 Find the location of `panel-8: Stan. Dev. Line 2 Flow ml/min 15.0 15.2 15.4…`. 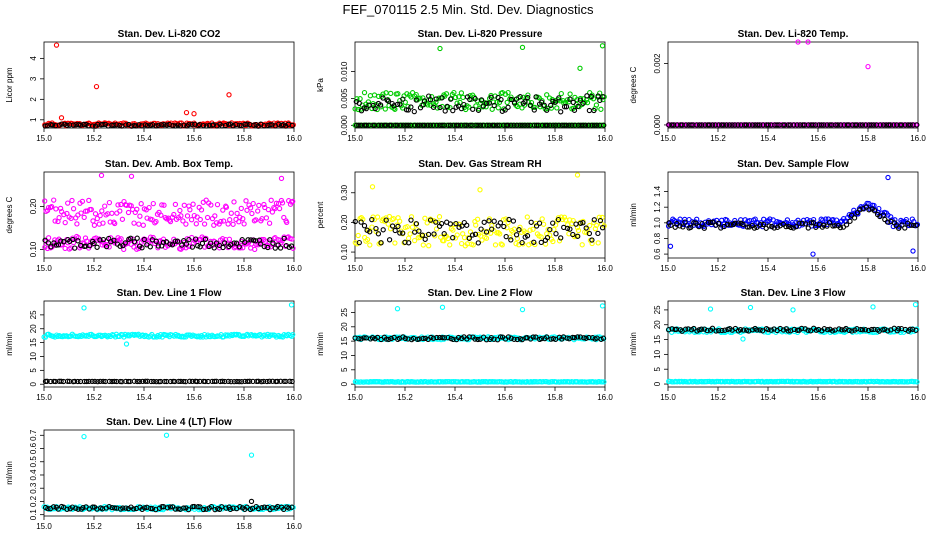

panel-8: Stan. Dev. Line 2 Flow ml/min 15.0 15.2 15.4… is located at coordinates (464, 345).